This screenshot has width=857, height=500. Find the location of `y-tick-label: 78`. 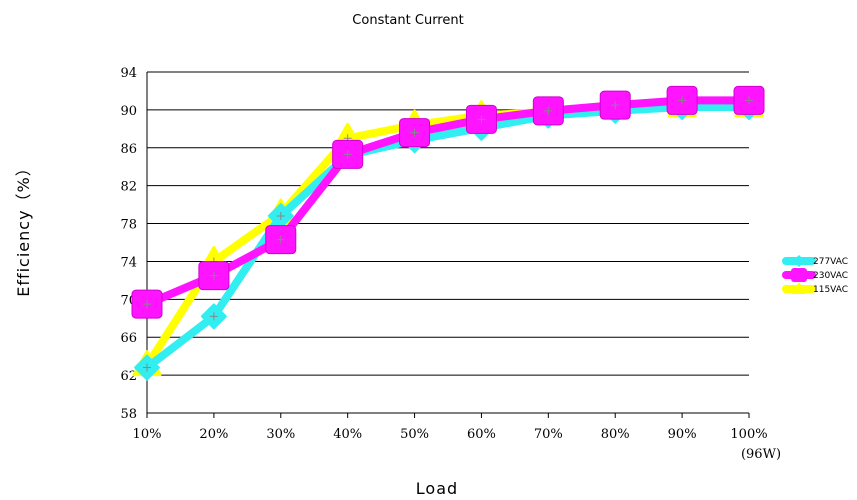

y-tick-label: 78 is located at coordinates (128, 225).